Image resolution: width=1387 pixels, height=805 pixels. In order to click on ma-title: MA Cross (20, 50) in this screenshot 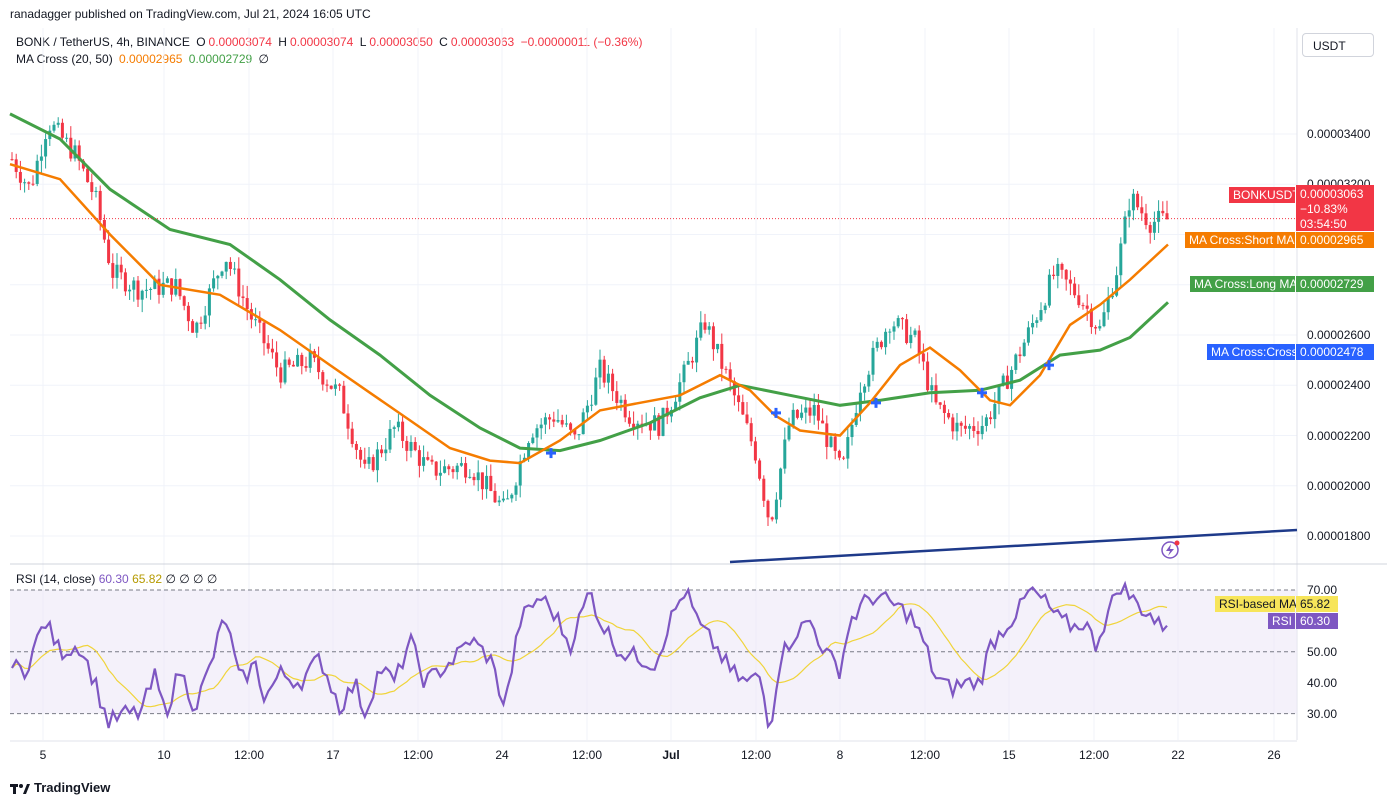, I will do `click(64, 59)`.